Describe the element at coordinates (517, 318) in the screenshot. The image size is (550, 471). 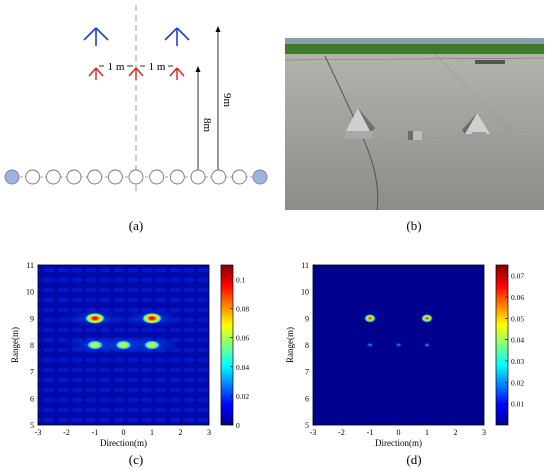
I see `colorbar-tick-label: 0.05` at that location.